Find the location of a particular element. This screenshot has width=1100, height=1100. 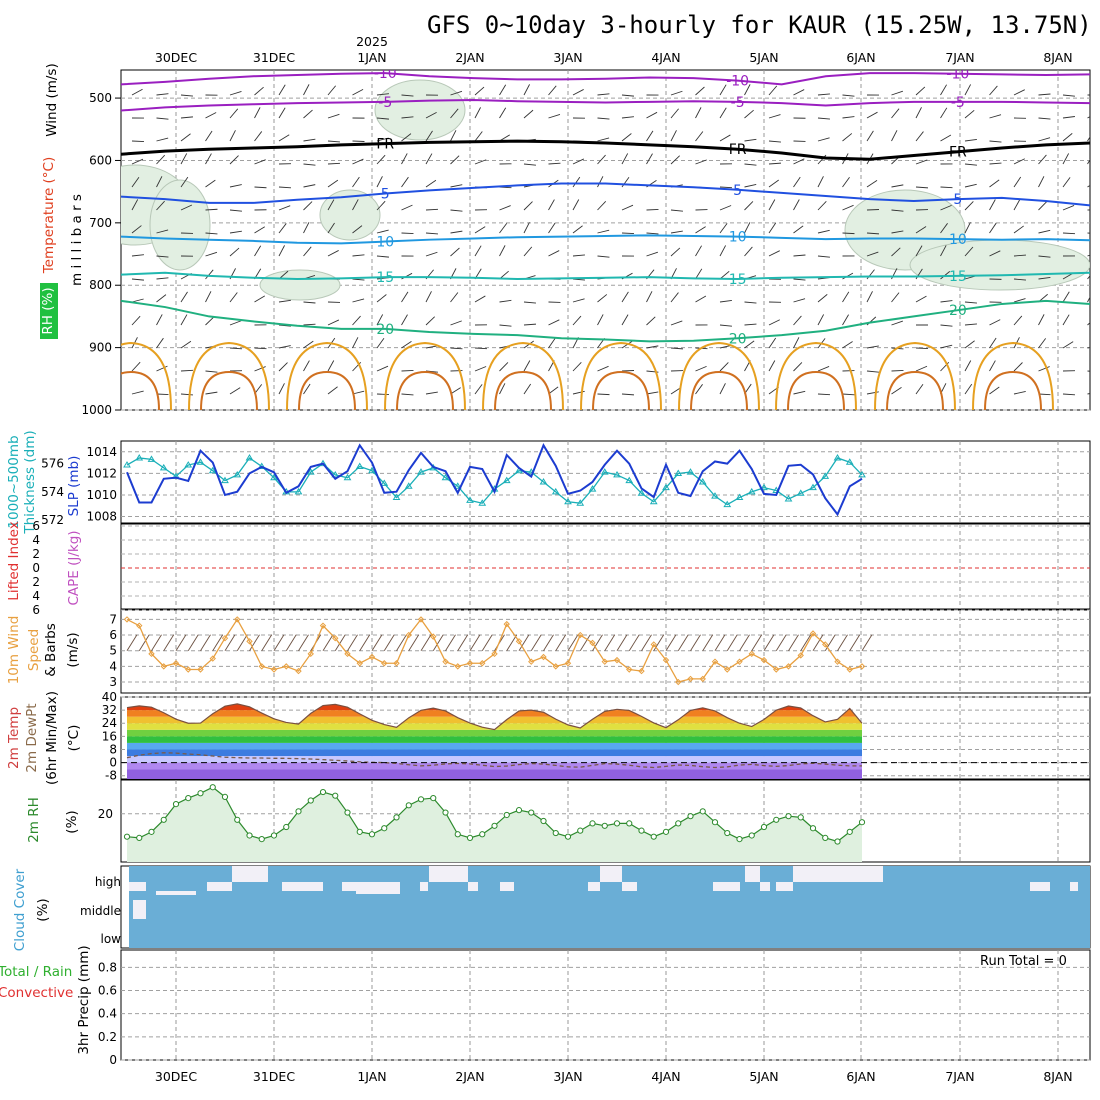

panel-label: RH (%) is located at coordinates (48, 310).